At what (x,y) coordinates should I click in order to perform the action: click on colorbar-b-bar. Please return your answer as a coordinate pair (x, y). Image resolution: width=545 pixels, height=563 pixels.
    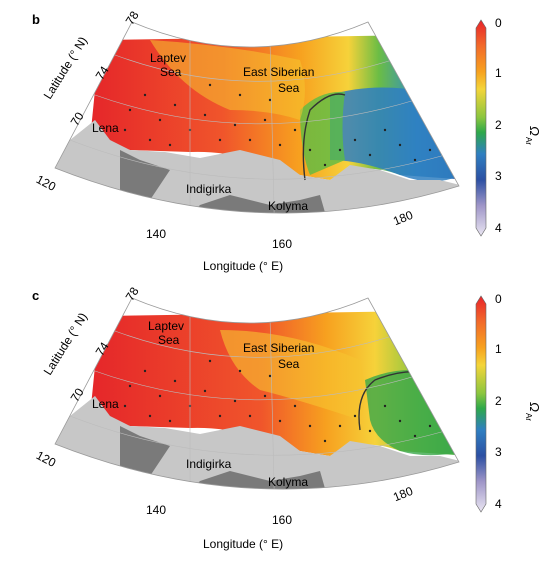
    Looking at the image, I should click on (481, 128).